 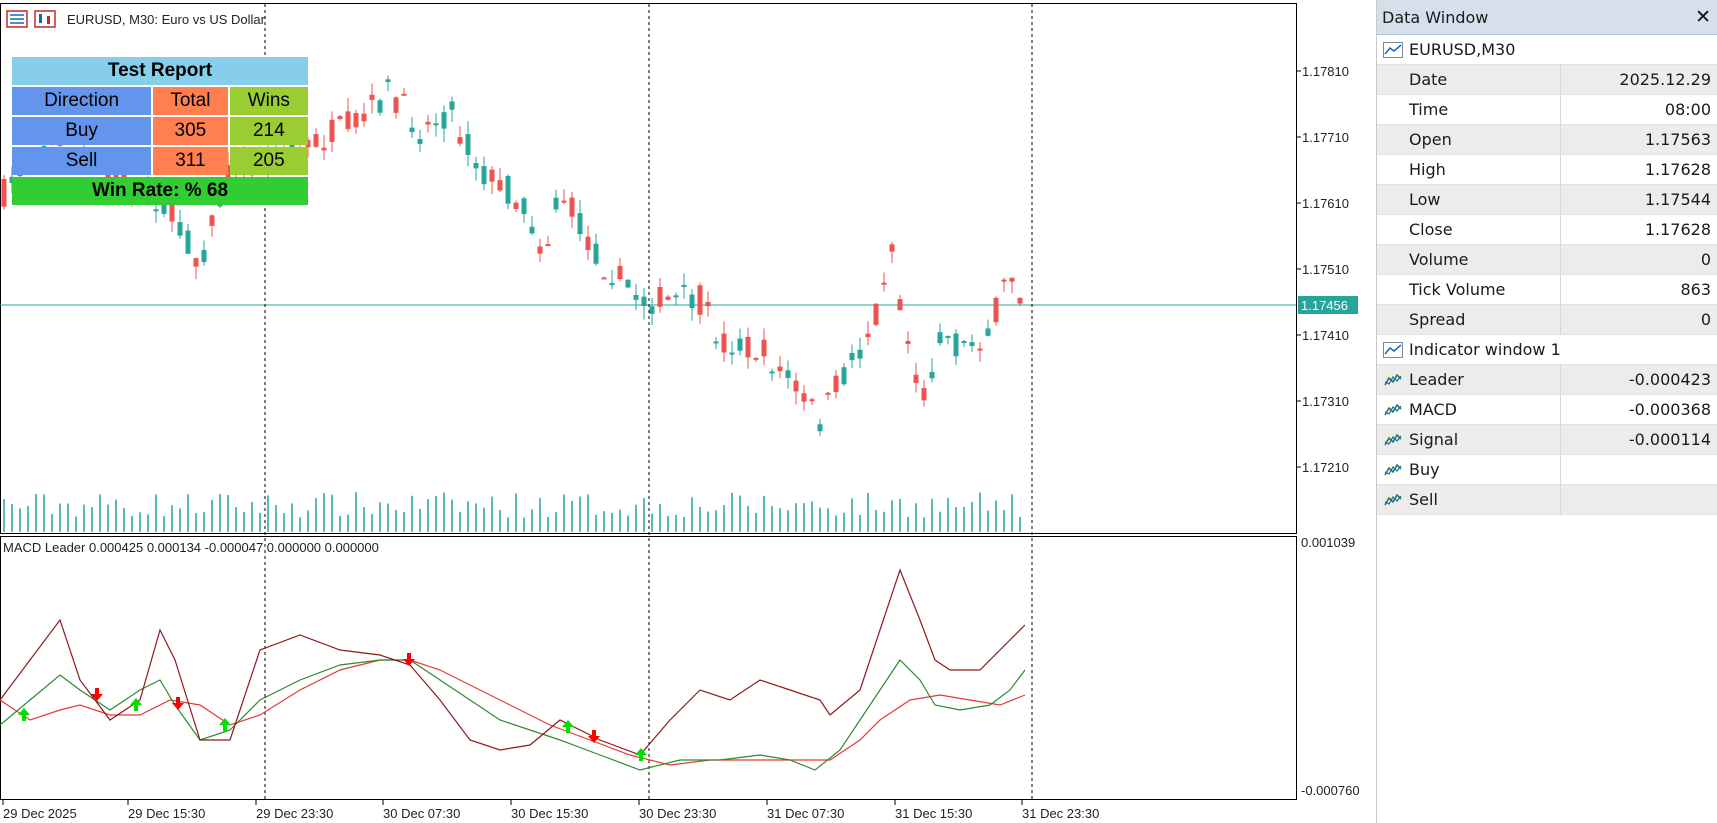 I want to click on data-window-row-value: -0.000423, so click(x=1669, y=379).